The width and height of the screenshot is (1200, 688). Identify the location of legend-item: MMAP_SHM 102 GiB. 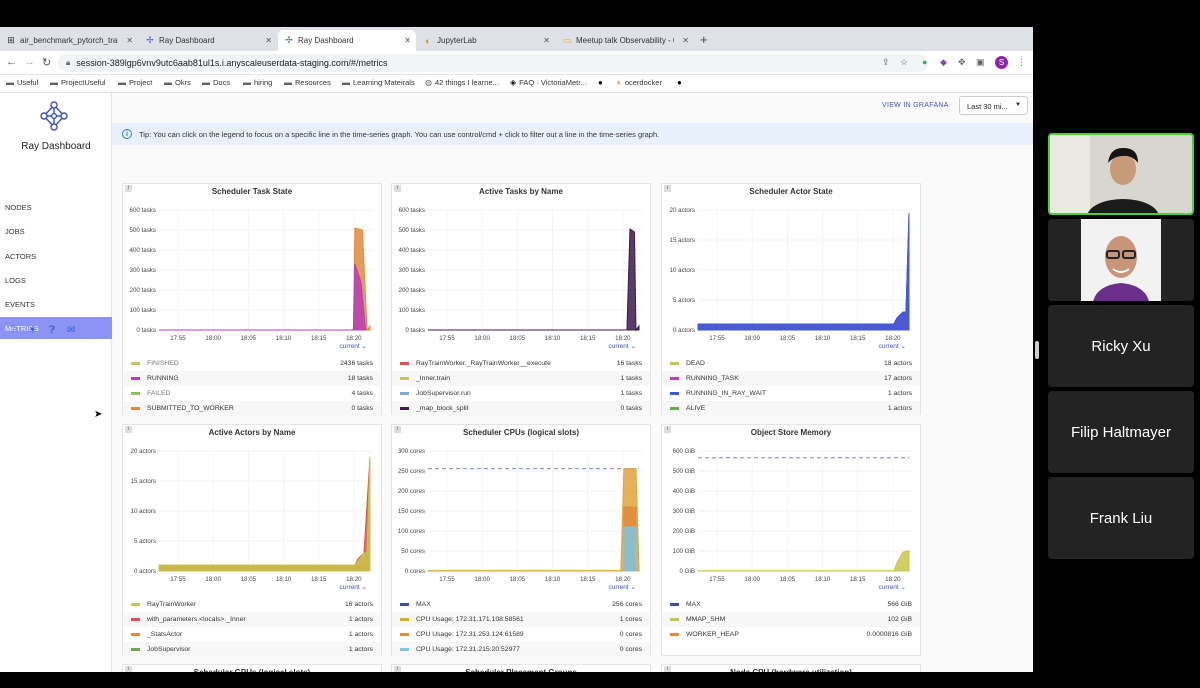
(791, 619).